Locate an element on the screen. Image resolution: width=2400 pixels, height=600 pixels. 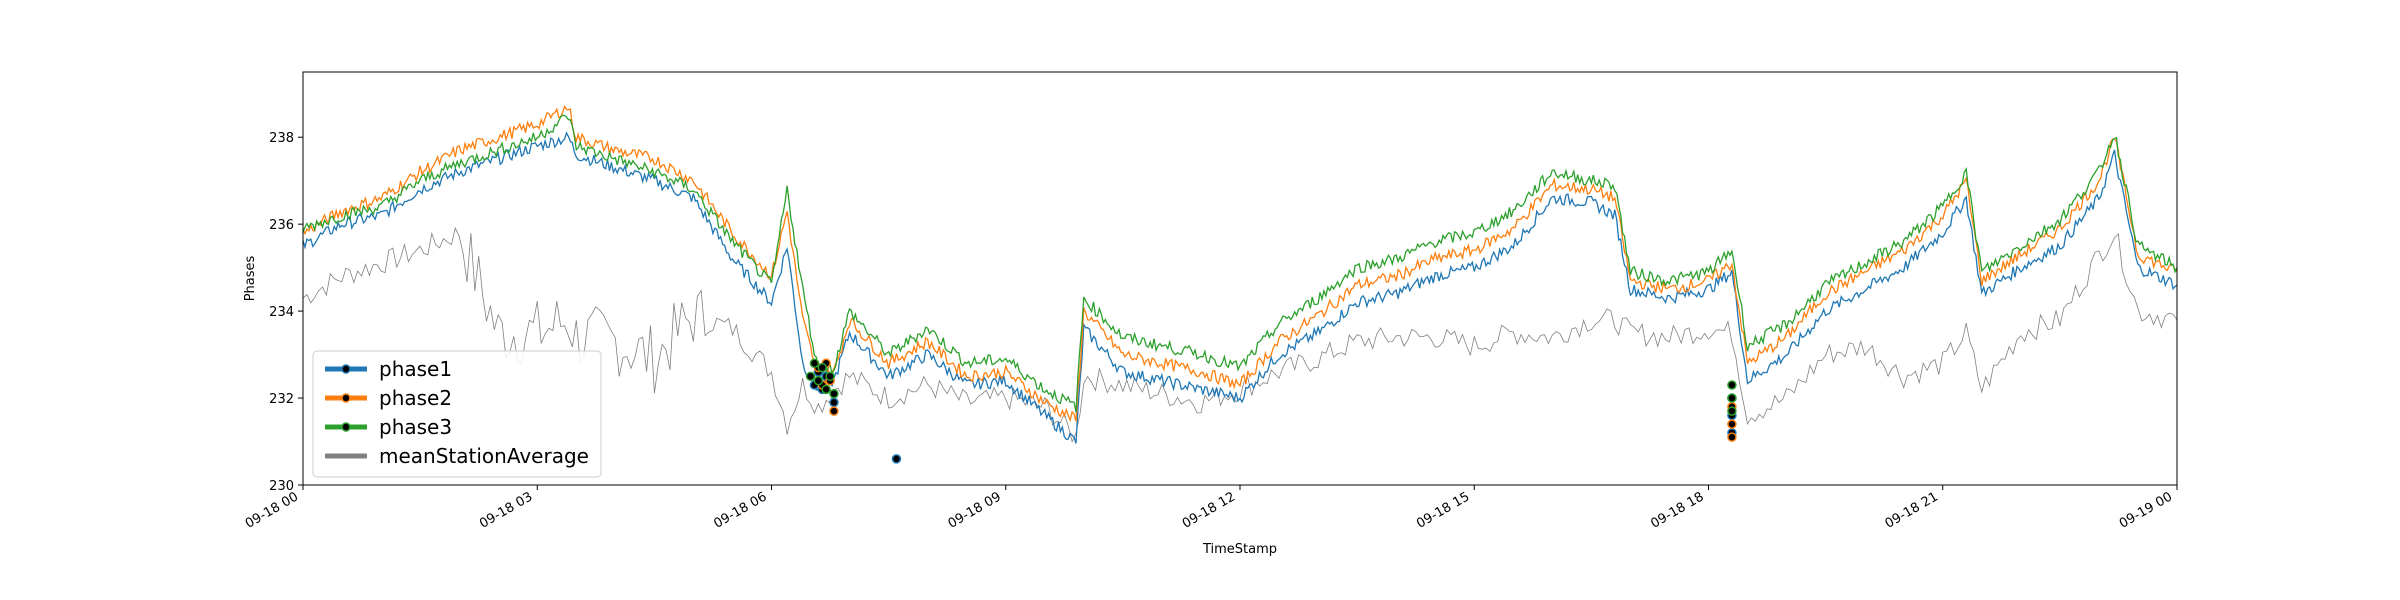
legend-label-phase1: phase1 is located at coordinates (415, 369).